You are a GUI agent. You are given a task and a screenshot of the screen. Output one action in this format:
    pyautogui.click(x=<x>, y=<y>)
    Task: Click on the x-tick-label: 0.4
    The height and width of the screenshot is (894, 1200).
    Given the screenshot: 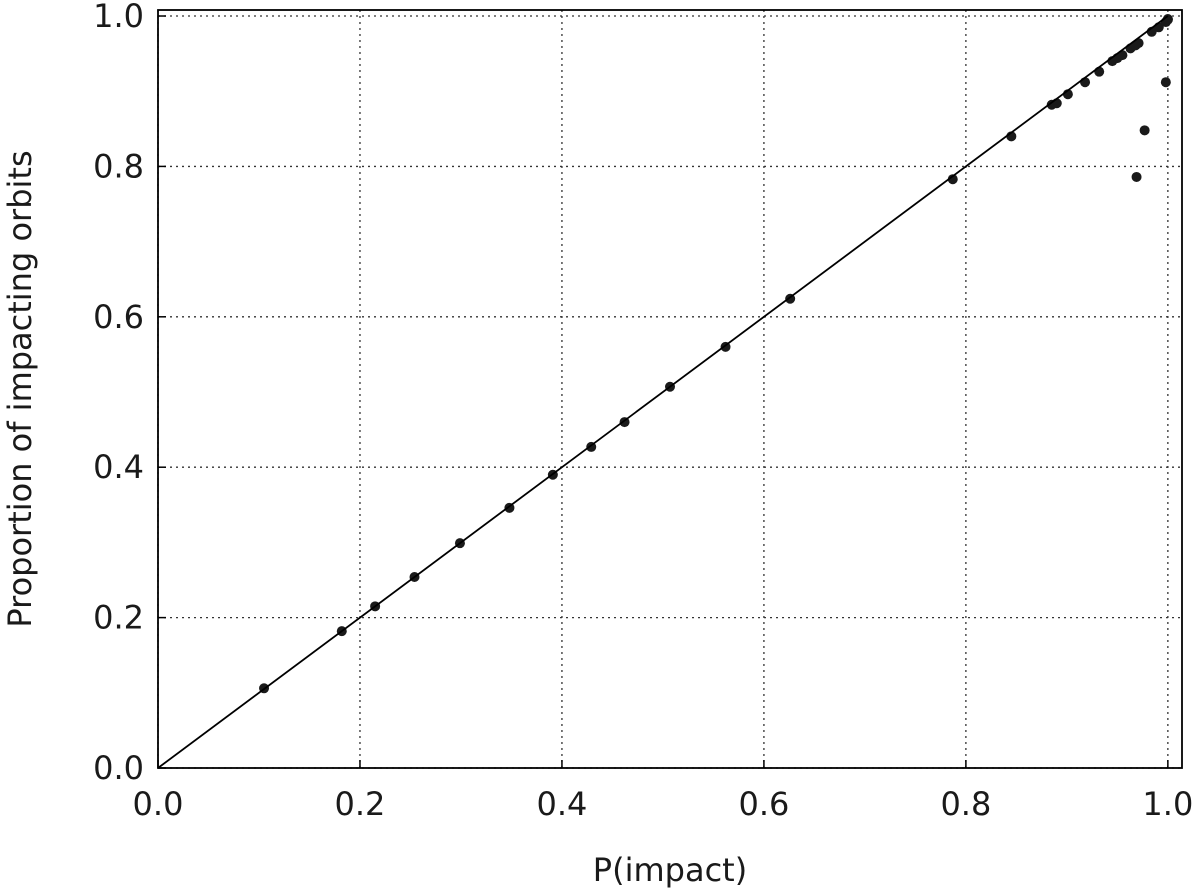 What is the action you would take?
    pyautogui.click(x=561, y=804)
    